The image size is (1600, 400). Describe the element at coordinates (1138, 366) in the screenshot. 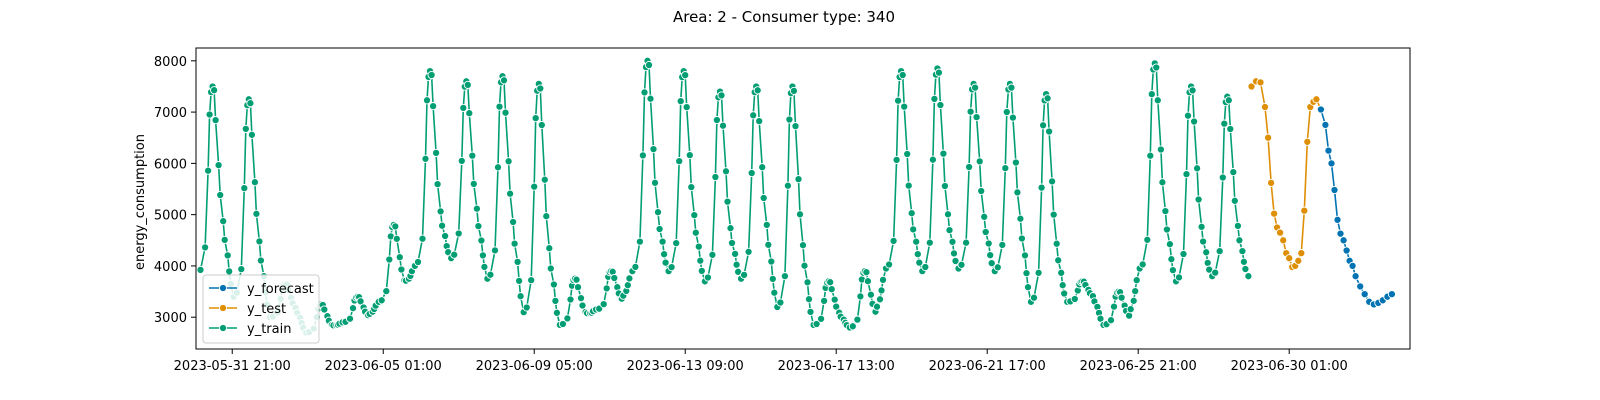

I see `x-tick-label: 2023-06-25 21:00` at that location.